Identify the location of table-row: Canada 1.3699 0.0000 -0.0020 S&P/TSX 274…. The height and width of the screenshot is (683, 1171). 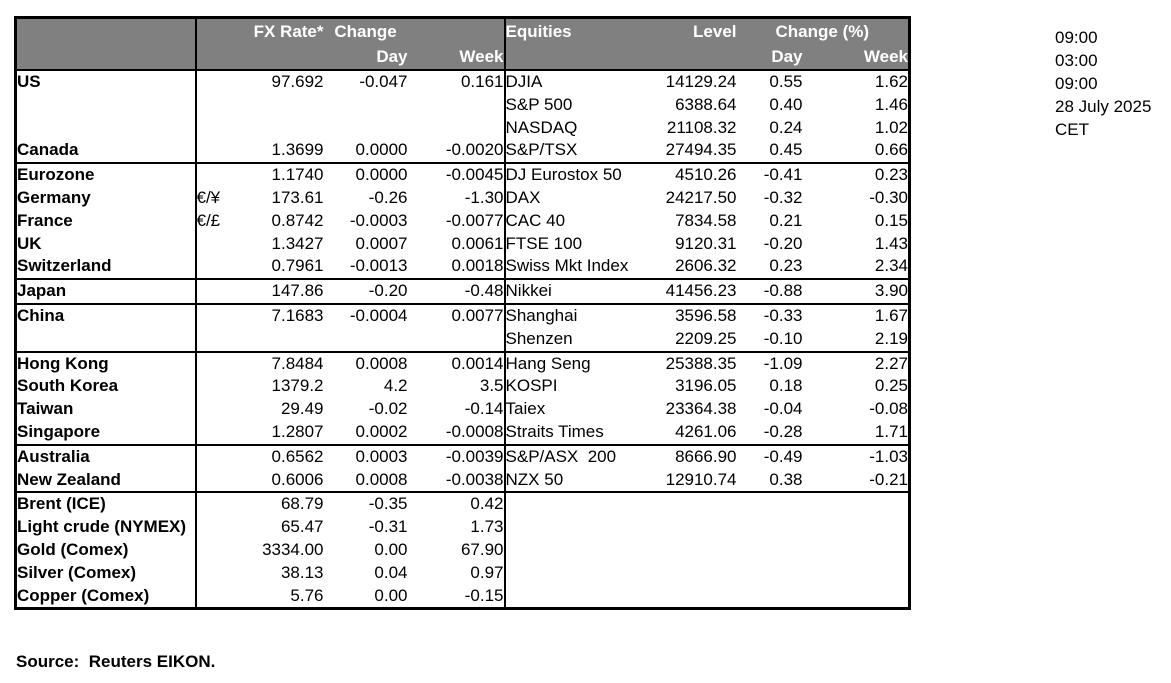
(462, 152).